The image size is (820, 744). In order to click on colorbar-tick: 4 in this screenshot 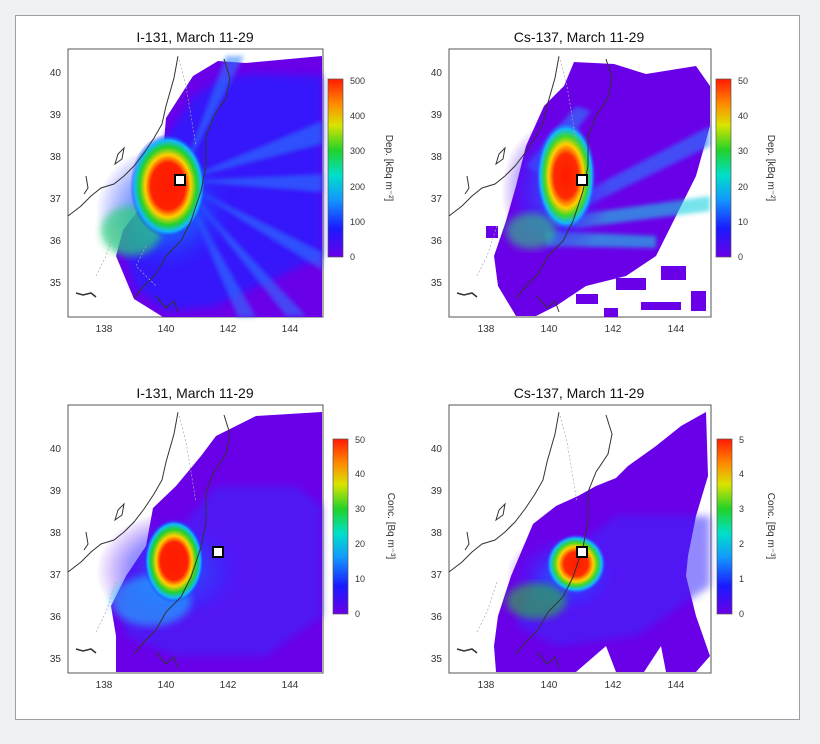, I will do `click(741, 474)`.